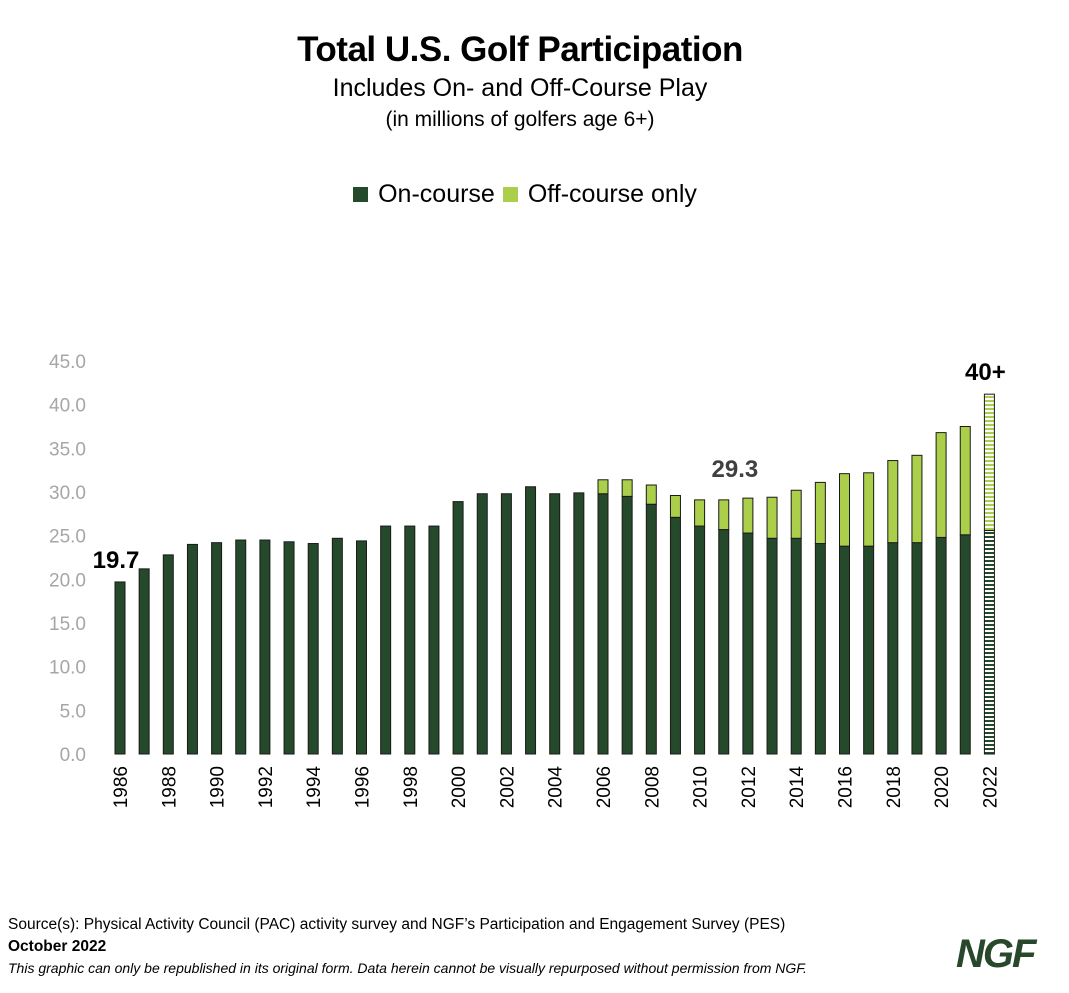 The width and height of the screenshot is (1069, 993). Describe the element at coordinates (700, 513) in the screenshot. I see `bar-off-course-2010` at that location.